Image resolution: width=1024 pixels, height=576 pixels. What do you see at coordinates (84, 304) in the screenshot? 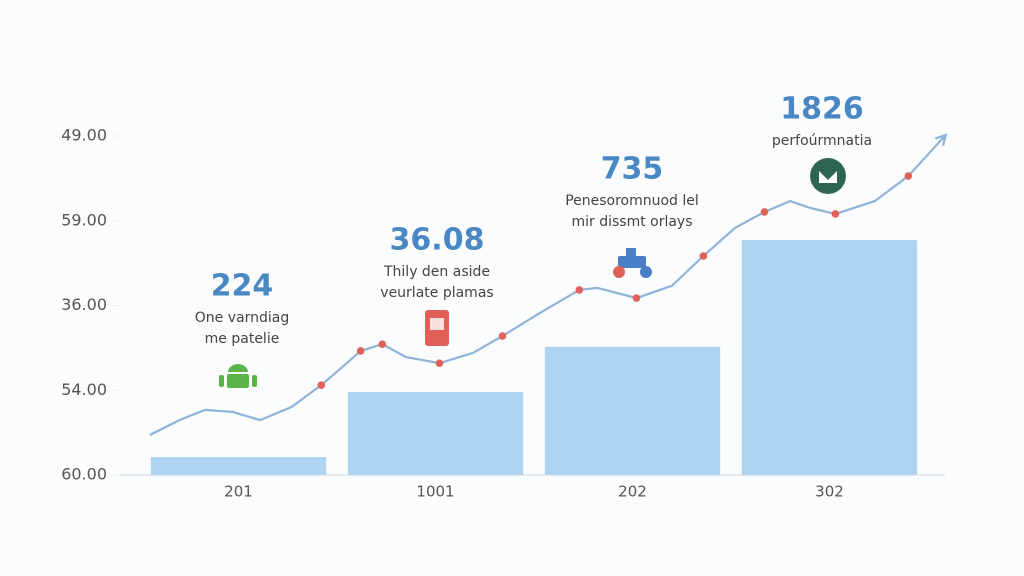
I see `y-tick-label: 36.00` at bounding box center [84, 304].